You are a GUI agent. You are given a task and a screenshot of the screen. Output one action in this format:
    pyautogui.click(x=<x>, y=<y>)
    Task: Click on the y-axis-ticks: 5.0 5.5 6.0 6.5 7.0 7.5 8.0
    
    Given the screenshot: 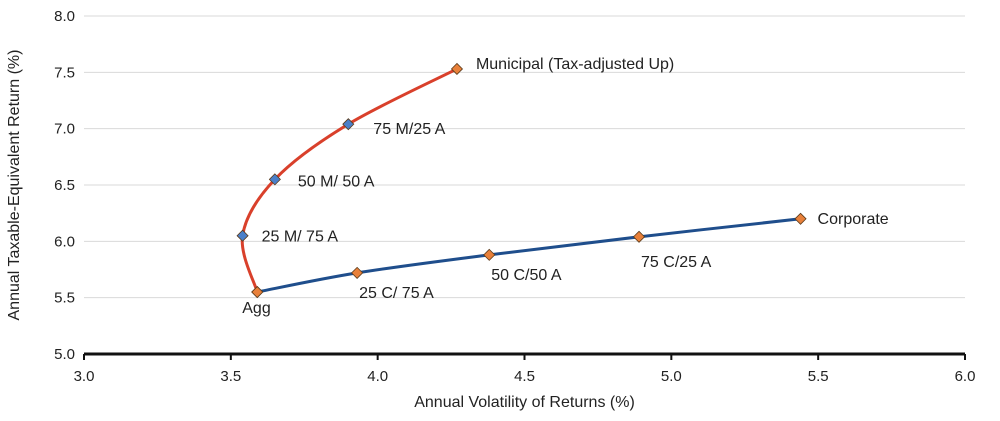 What is the action you would take?
    pyautogui.click(x=64, y=185)
    